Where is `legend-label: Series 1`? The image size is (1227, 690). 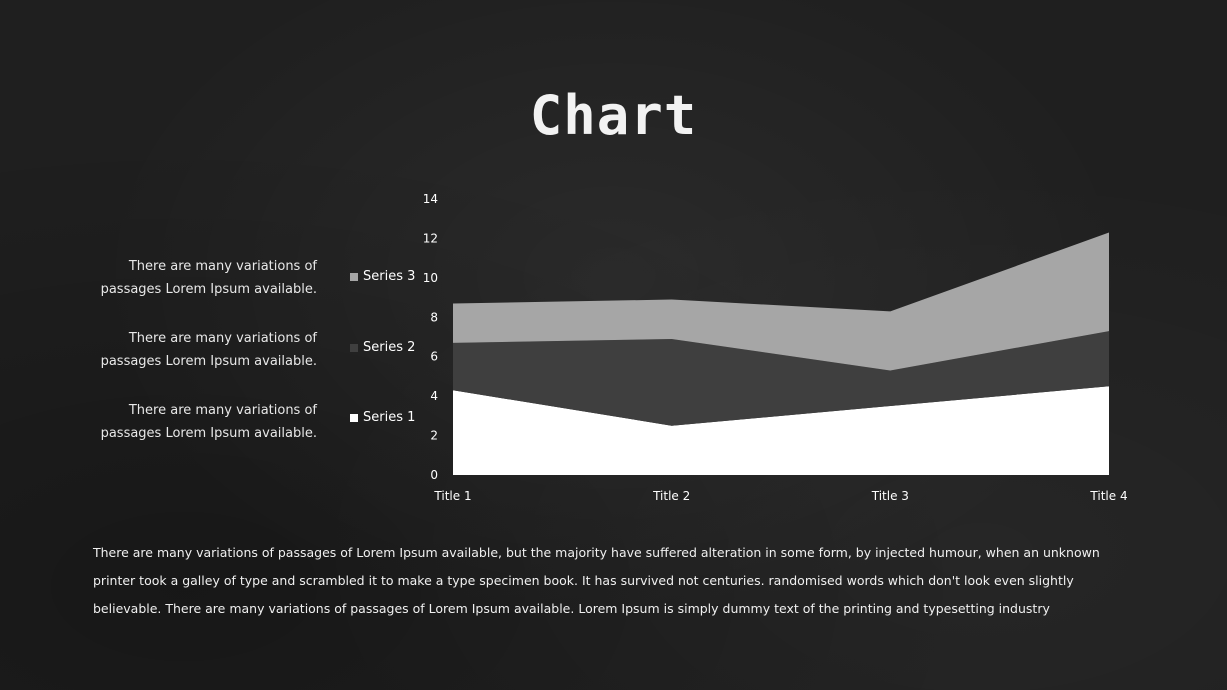
legend-label: Series 1 is located at coordinates (389, 417).